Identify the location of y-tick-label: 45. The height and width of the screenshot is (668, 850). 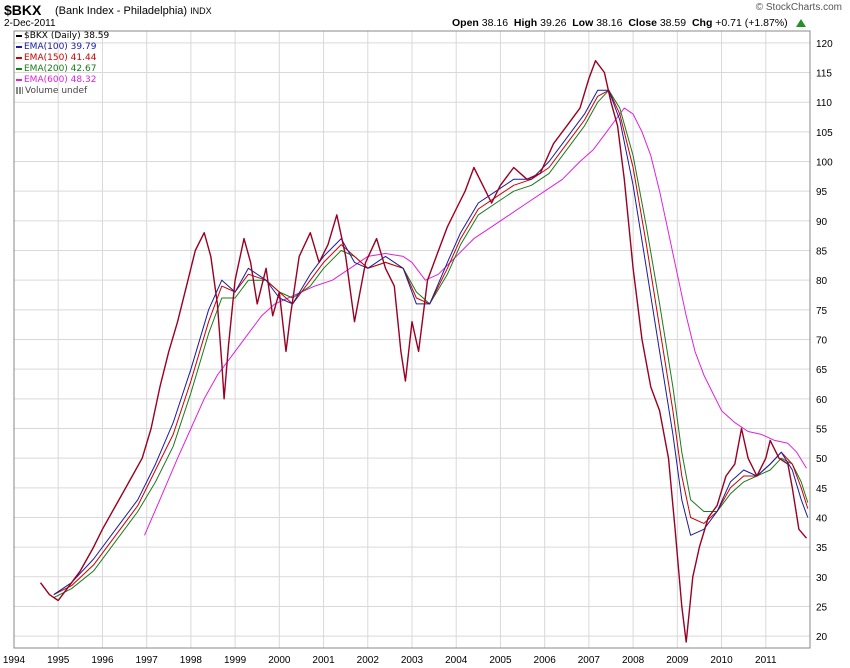
(822, 489).